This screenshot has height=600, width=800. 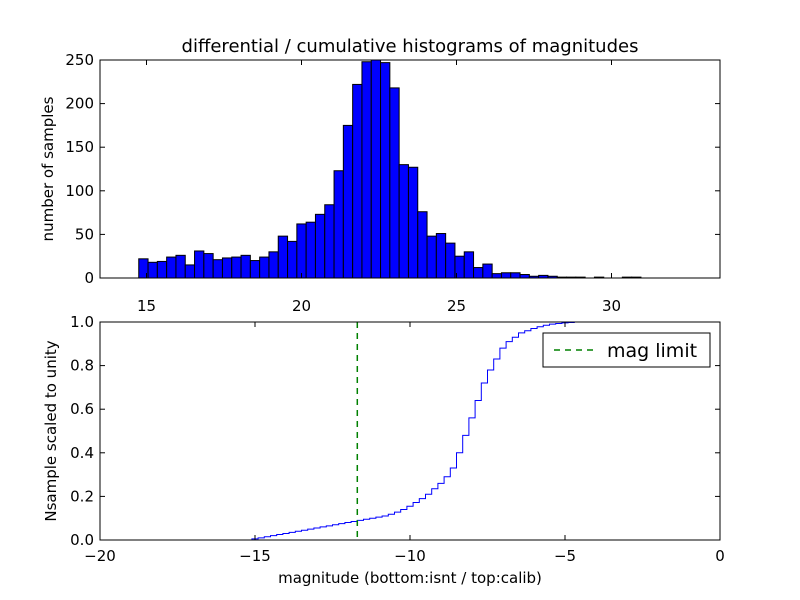 I want to click on cumulative-y-tick-label: 0.4, so click(x=82, y=453).